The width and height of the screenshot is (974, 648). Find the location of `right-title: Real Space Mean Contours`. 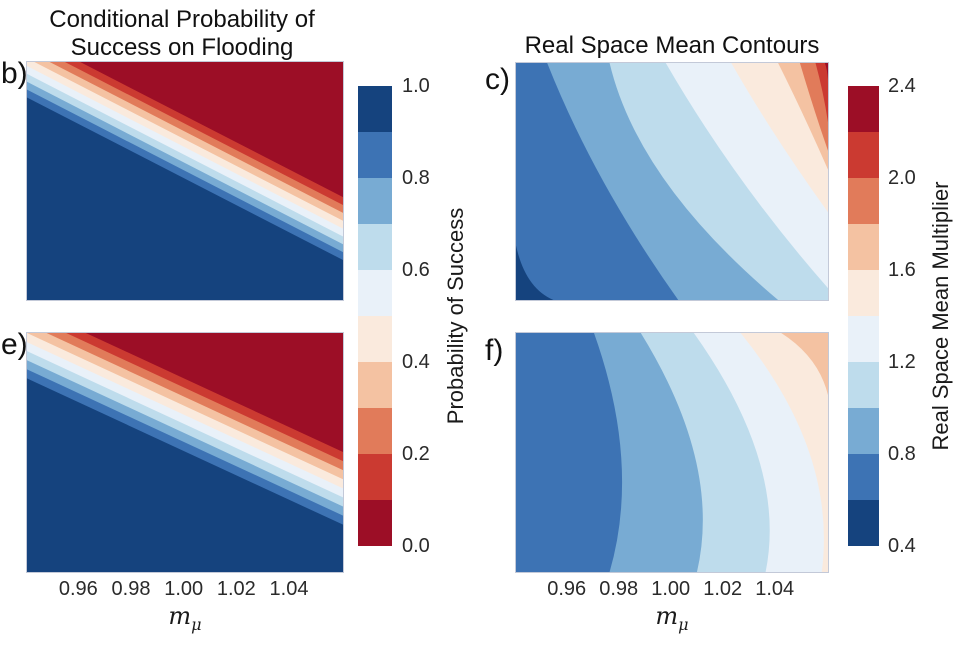

right-title: Real Space Mean Contours is located at coordinates (672, 45).